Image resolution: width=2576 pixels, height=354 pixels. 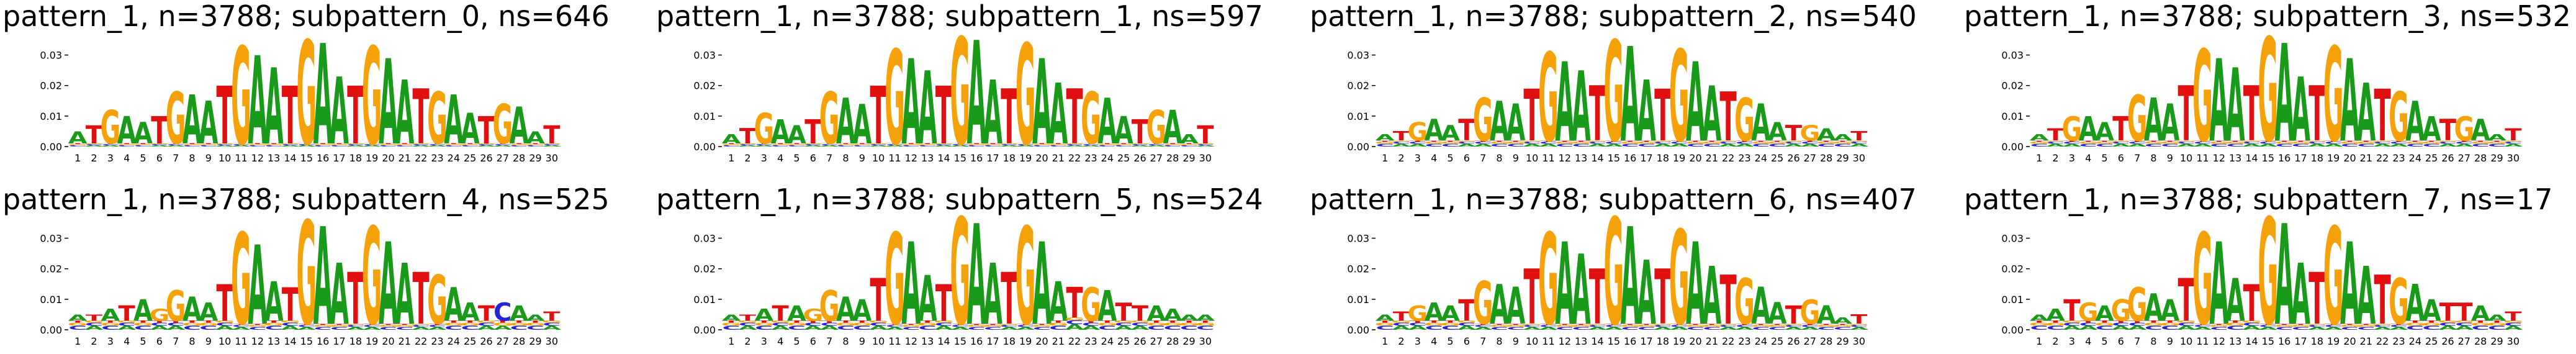 What do you see at coordinates (1728, 158) in the screenshot?
I see `x-tick-label: 22` at bounding box center [1728, 158].